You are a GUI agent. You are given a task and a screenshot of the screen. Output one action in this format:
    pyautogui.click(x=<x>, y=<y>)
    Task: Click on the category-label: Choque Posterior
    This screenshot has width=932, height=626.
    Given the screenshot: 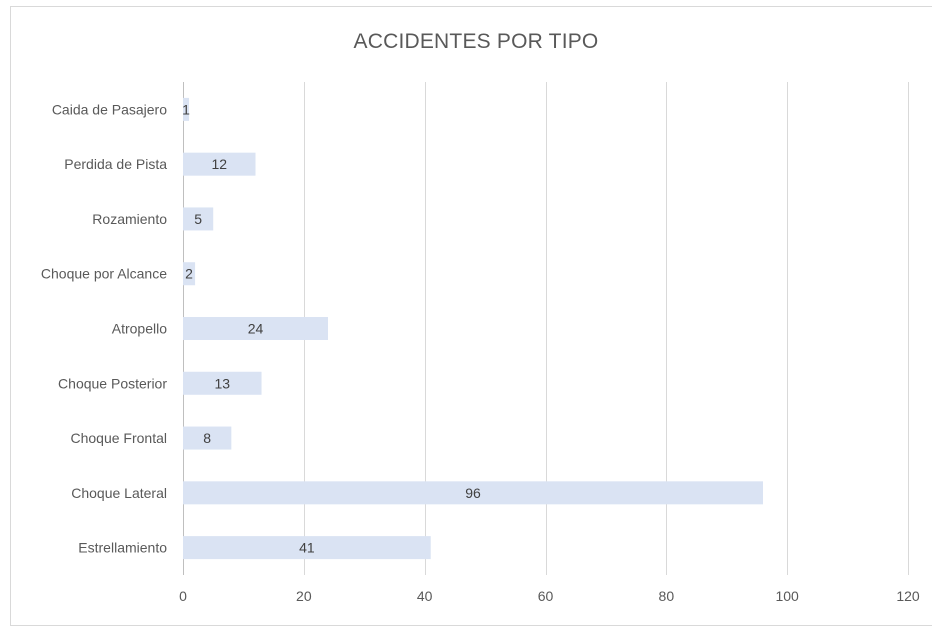 What is the action you would take?
    pyautogui.click(x=112, y=383)
    